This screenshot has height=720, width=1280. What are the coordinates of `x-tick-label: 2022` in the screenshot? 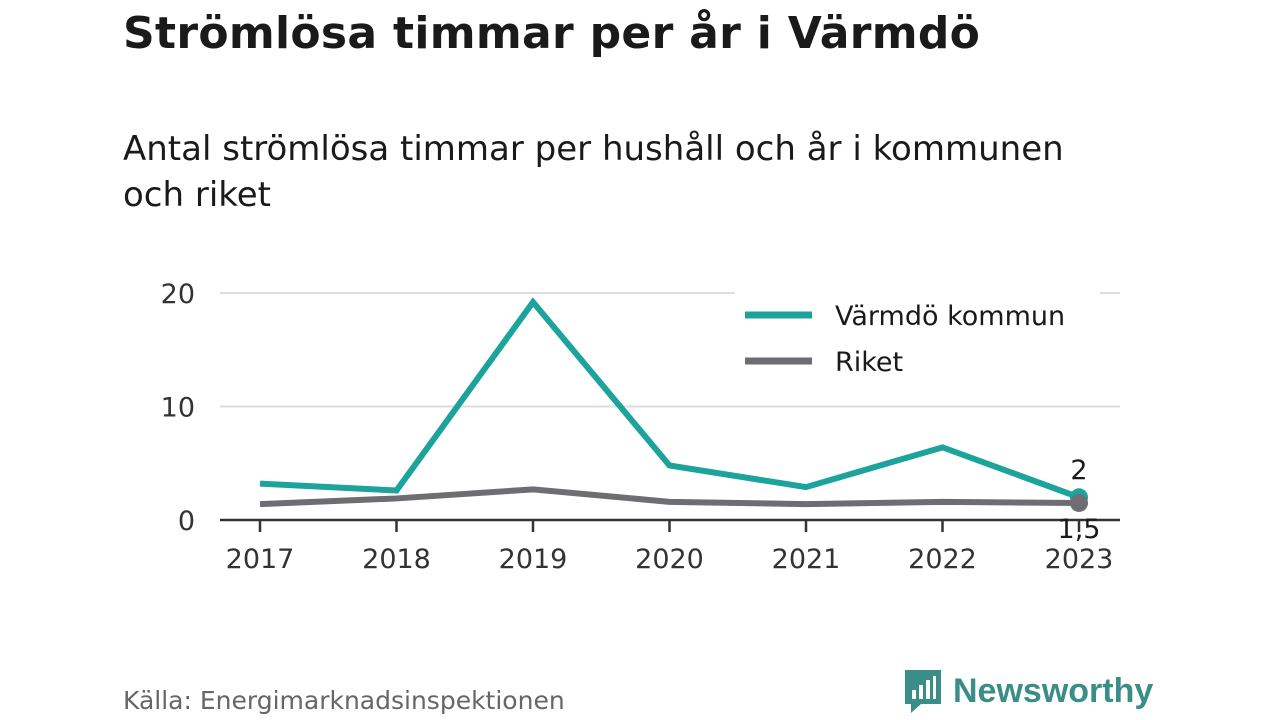 It's located at (942, 559).